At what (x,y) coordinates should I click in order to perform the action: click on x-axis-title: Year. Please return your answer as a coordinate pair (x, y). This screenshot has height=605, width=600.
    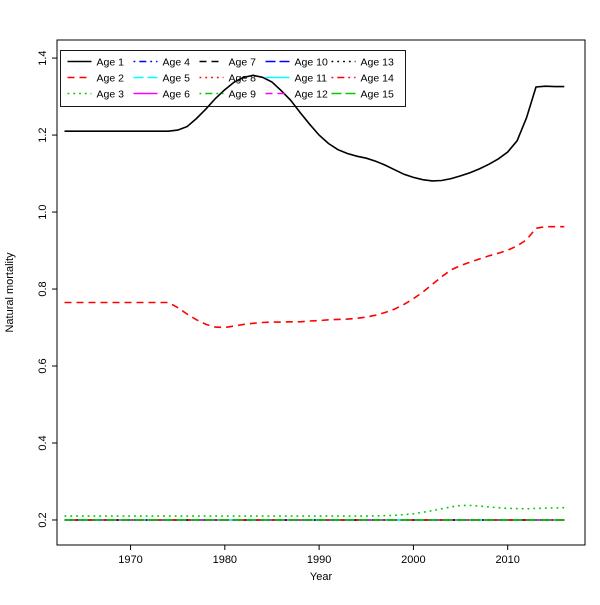
    Looking at the image, I should click on (321, 577).